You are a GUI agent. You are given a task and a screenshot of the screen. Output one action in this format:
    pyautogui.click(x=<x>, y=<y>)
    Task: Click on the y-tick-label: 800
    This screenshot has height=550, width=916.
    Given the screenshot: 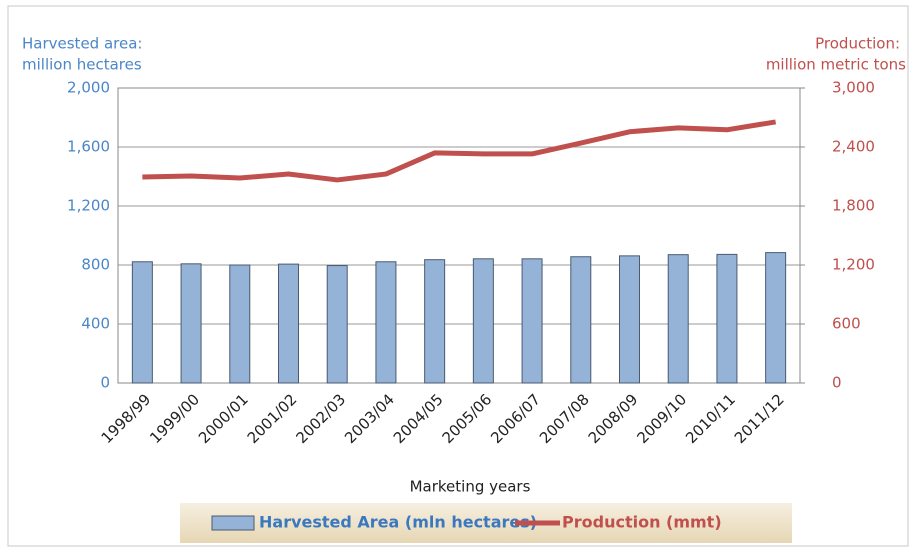 What is the action you would take?
    pyautogui.click(x=95, y=265)
    